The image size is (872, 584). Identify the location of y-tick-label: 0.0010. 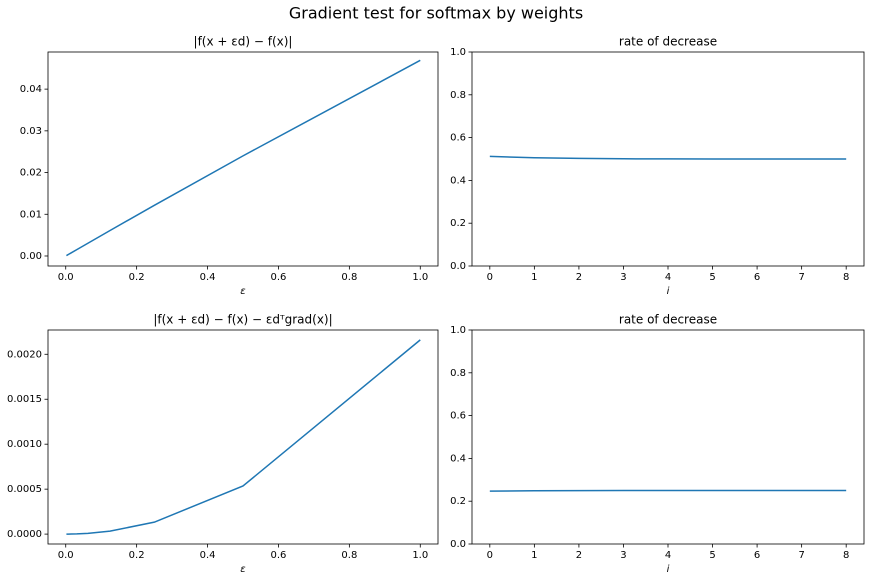
(24, 444).